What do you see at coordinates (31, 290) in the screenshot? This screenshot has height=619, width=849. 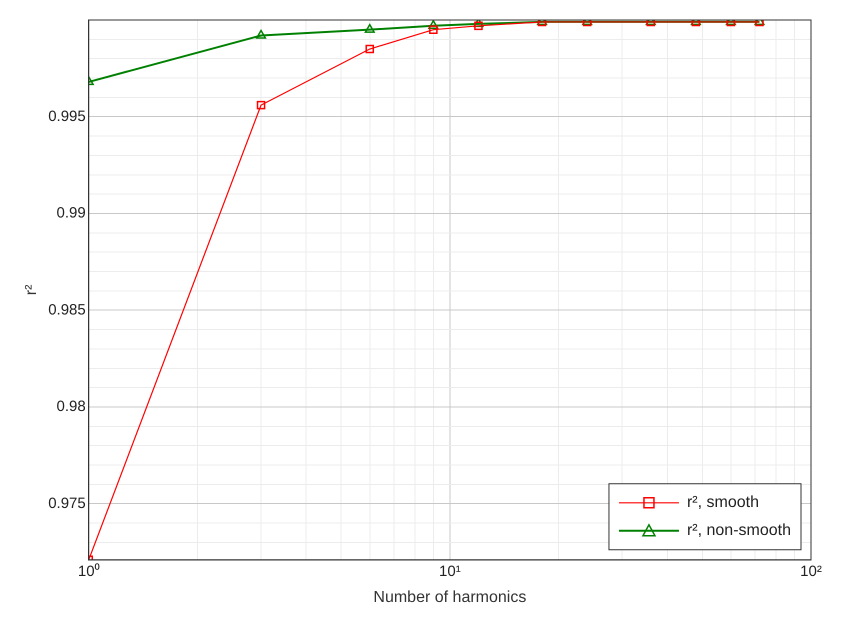 I see `y-axis-title: r²` at bounding box center [31, 290].